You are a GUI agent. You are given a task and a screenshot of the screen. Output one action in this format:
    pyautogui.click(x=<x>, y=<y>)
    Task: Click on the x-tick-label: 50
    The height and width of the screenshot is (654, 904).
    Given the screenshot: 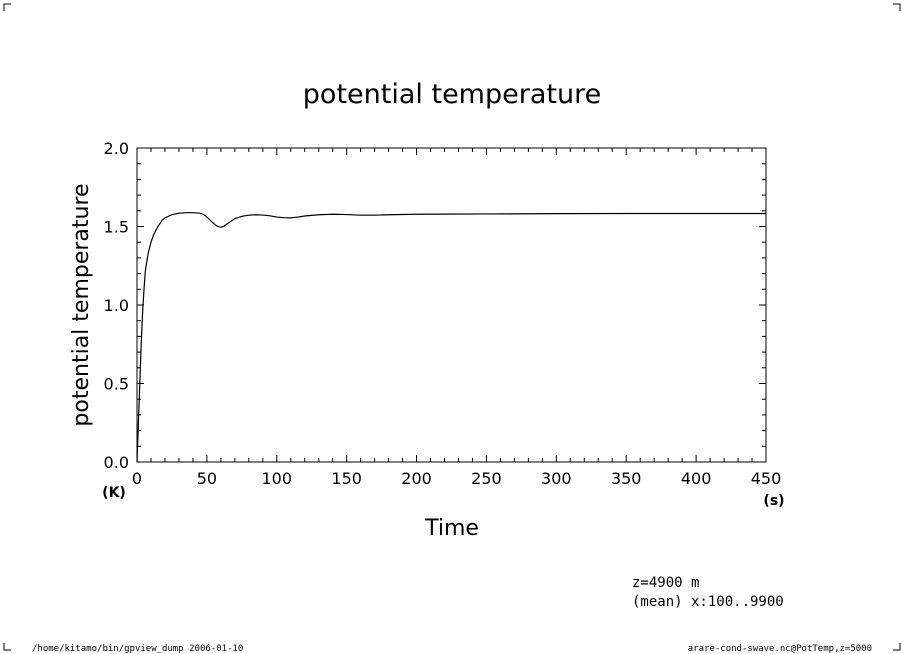 What is the action you would take?
    pyautogui.click(x=207, y=478)
    